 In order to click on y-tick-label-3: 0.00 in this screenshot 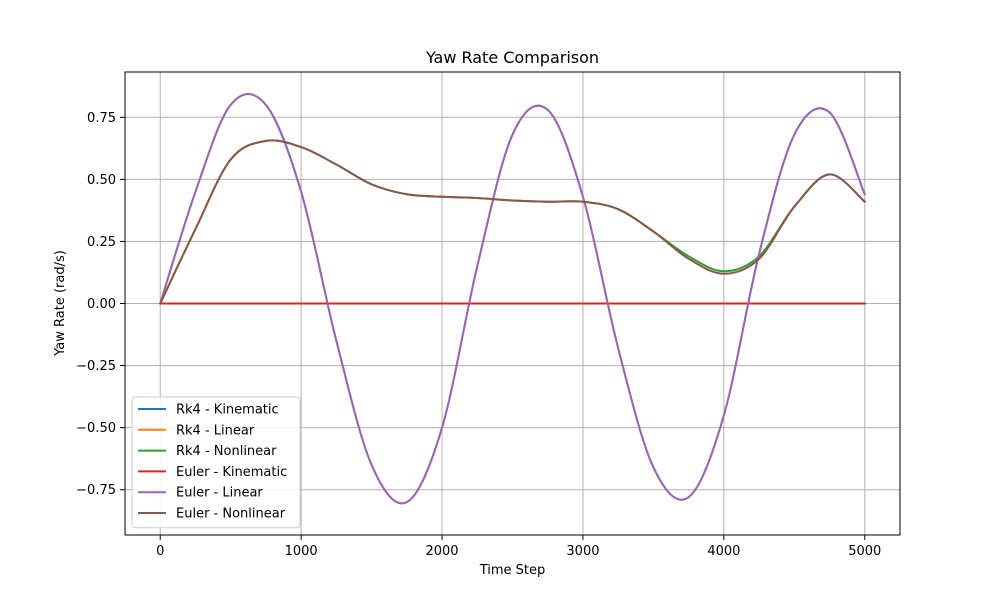, I will do `click(101, 304)`.